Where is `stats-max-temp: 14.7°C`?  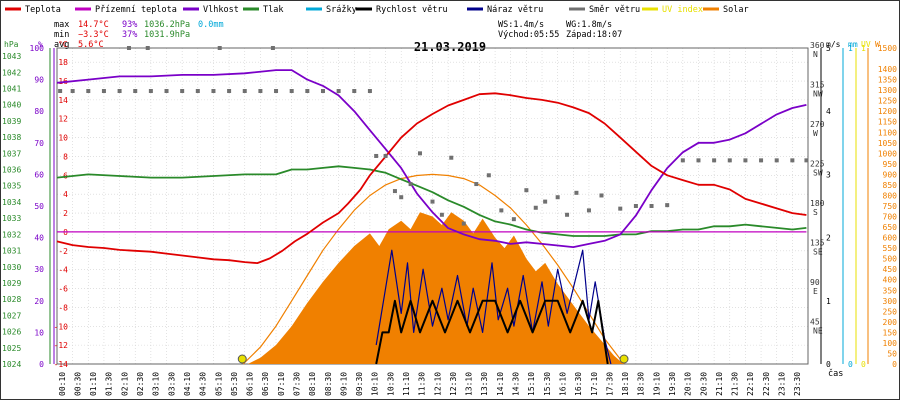 stats-max-temp: 14.7°C is located at coordinates (93, 25).